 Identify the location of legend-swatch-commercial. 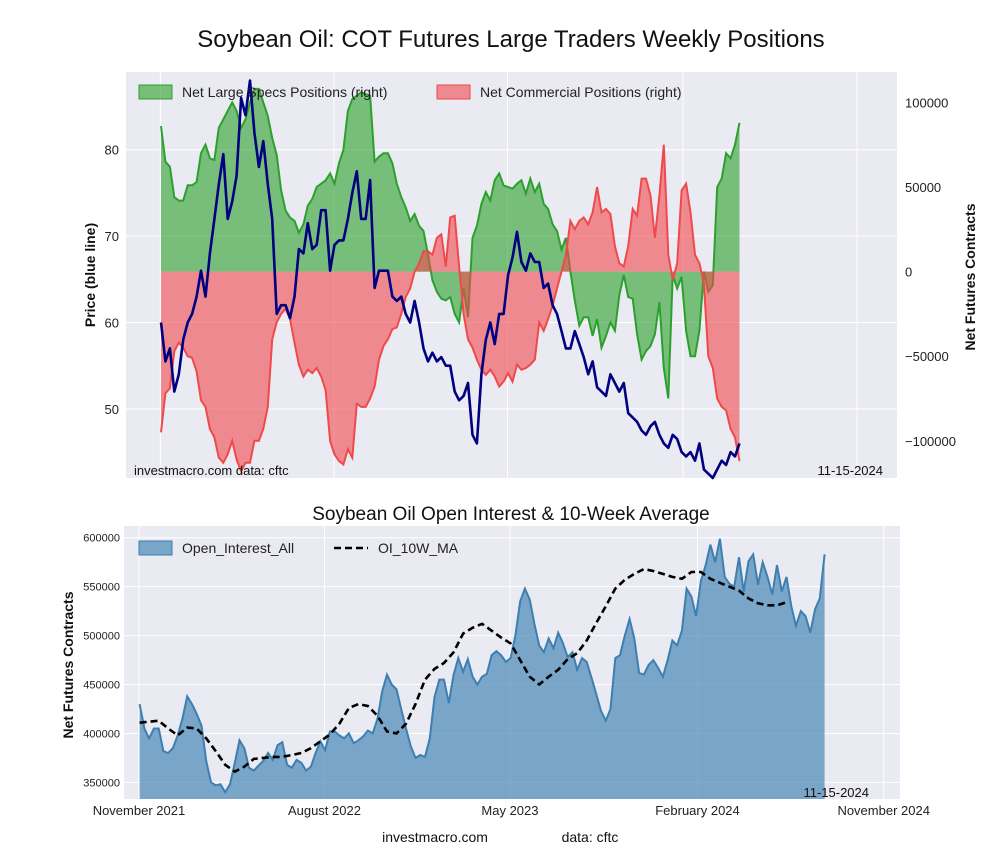
(453, 92).